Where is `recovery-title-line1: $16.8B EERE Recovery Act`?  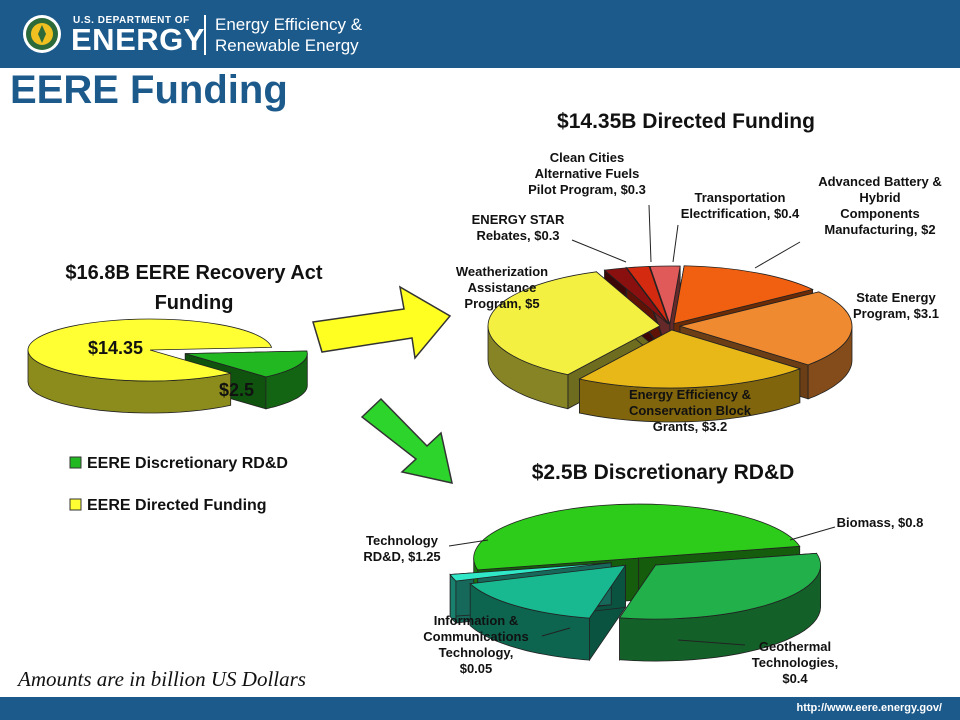
recovery-title-line1: $16.8B EERE Recovery Act is located at coordinates (194, 273).